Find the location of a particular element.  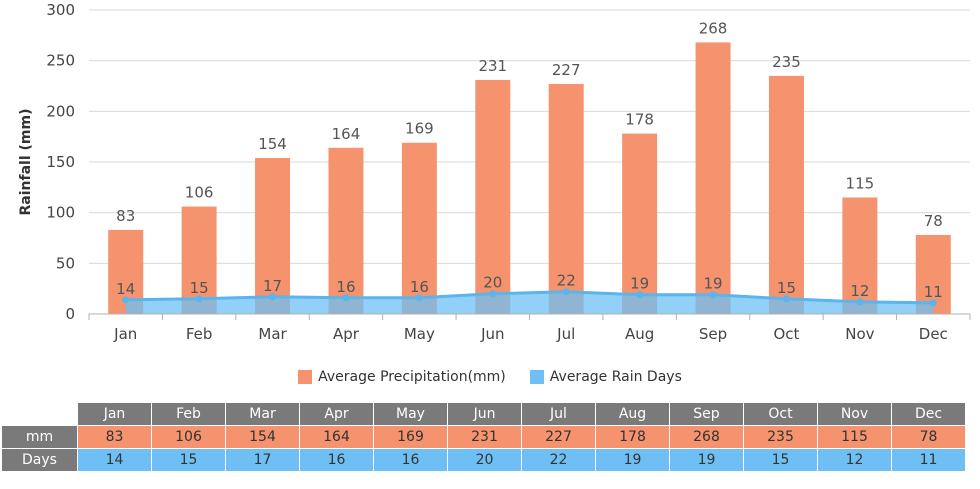

table-cell-days: 22 is located at coordinates (558, 460).